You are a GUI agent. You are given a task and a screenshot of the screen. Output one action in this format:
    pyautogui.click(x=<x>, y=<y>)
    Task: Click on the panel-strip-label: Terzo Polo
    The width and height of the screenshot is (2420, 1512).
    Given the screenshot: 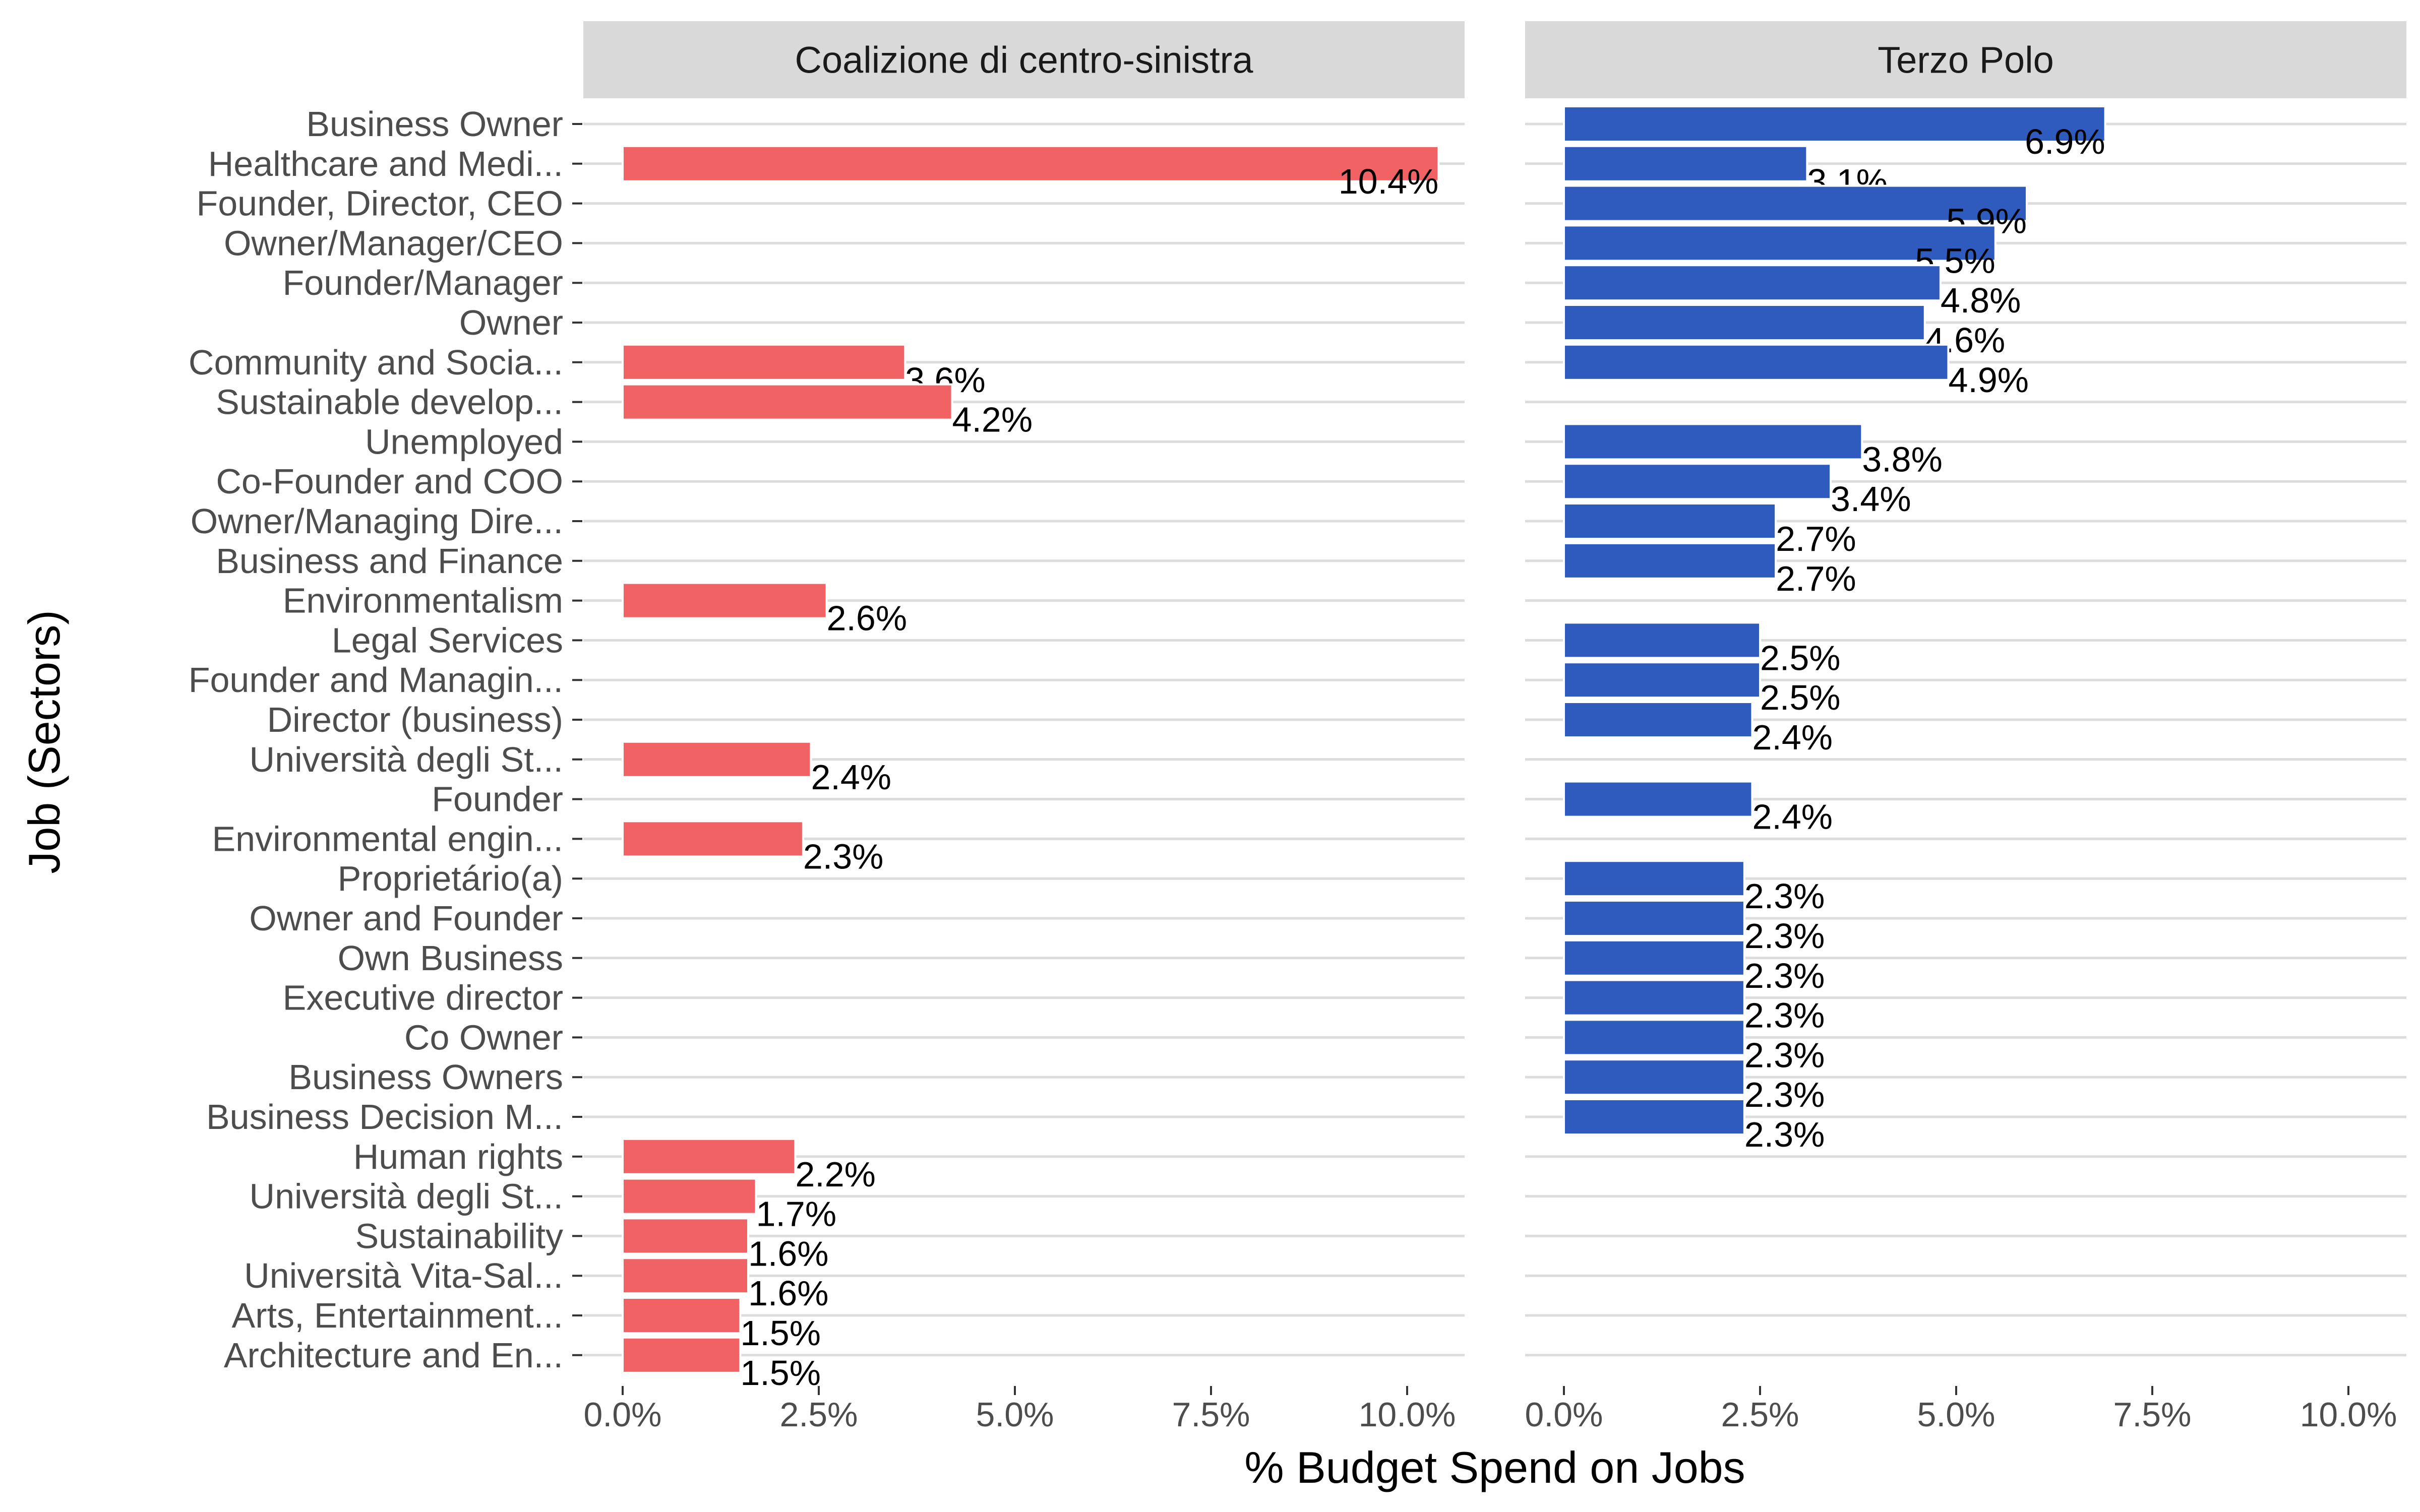 What is the action you would take?
    pyautogui.click(x=1966, y=60)
    